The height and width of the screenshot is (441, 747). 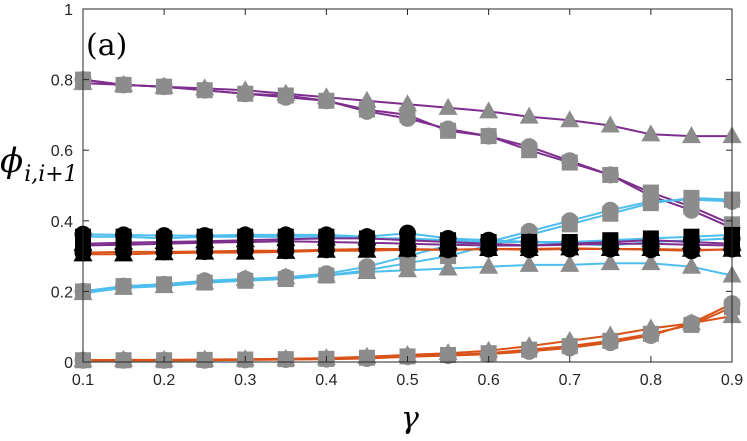 I want to click on x-tick-label: 0.4, so click(x=326, y=380).